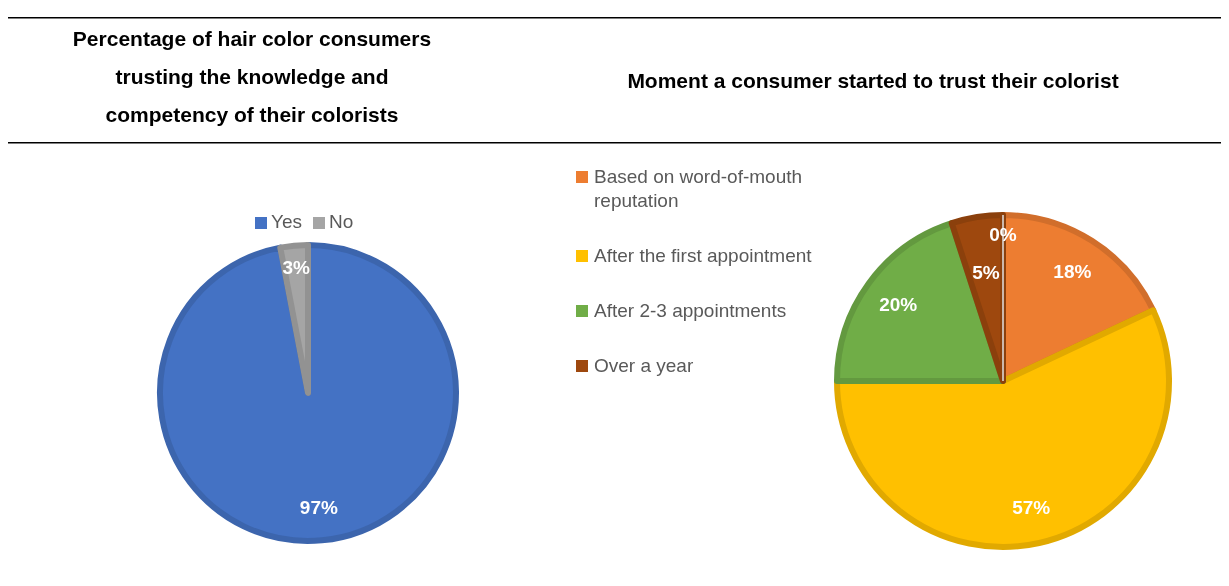 The image size is (1229, 586). I want to click on data-label: 18%, so click(1072, 272).